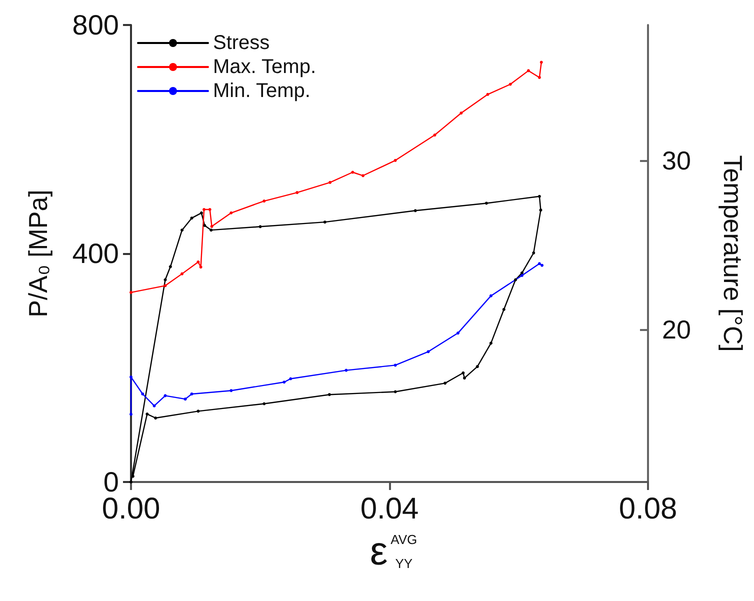  Describe the element at coordinates (676, 329) in the screenshot. I see `y2-tick-label: 20` at that location.